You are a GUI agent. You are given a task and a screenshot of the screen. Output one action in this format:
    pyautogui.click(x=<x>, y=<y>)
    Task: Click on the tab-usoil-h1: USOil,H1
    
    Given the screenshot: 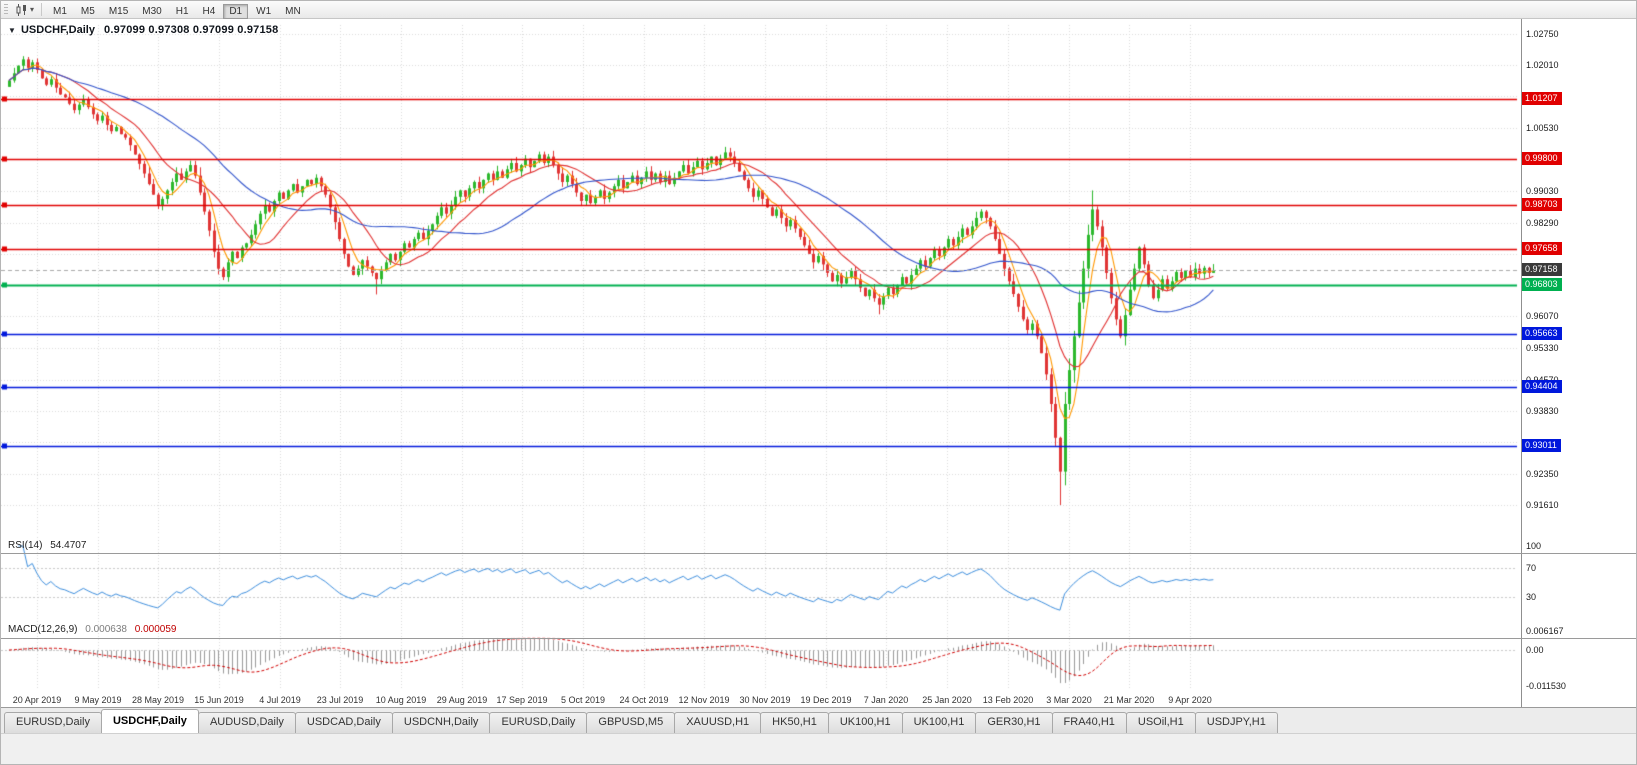 What is the action you would take?
    pyautogui.click(x=1160, y=722)
    